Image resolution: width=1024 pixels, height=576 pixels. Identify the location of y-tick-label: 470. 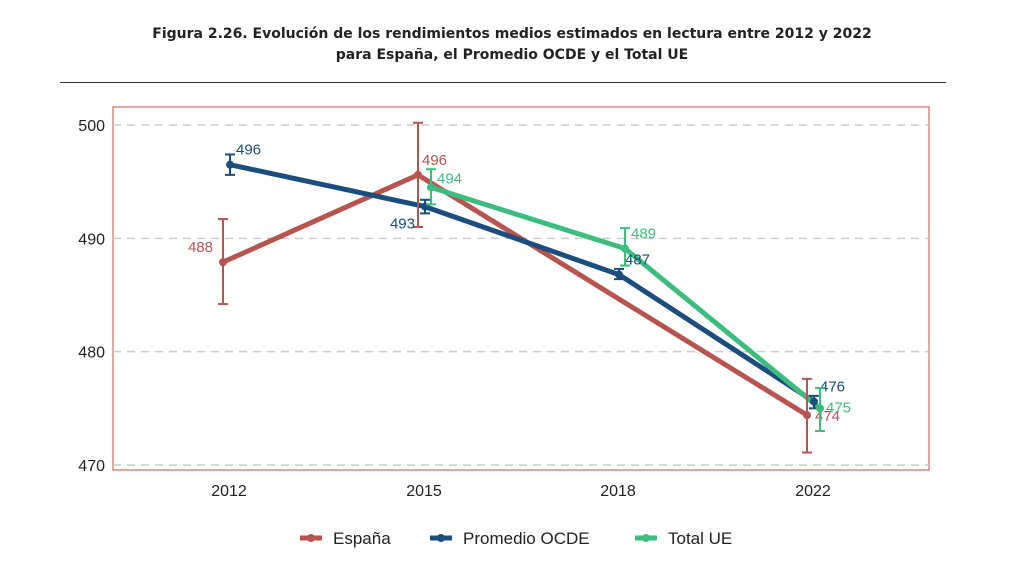
(91, 466).